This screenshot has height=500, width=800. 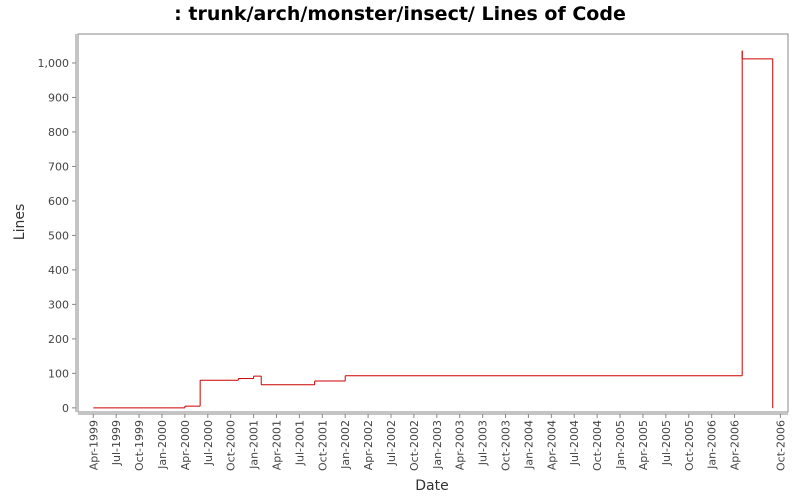 What do you see at coordinates (368, 445) in the screenshot?
I see `x-tick-label: Apr-2002` at bounding box center [368, 445].